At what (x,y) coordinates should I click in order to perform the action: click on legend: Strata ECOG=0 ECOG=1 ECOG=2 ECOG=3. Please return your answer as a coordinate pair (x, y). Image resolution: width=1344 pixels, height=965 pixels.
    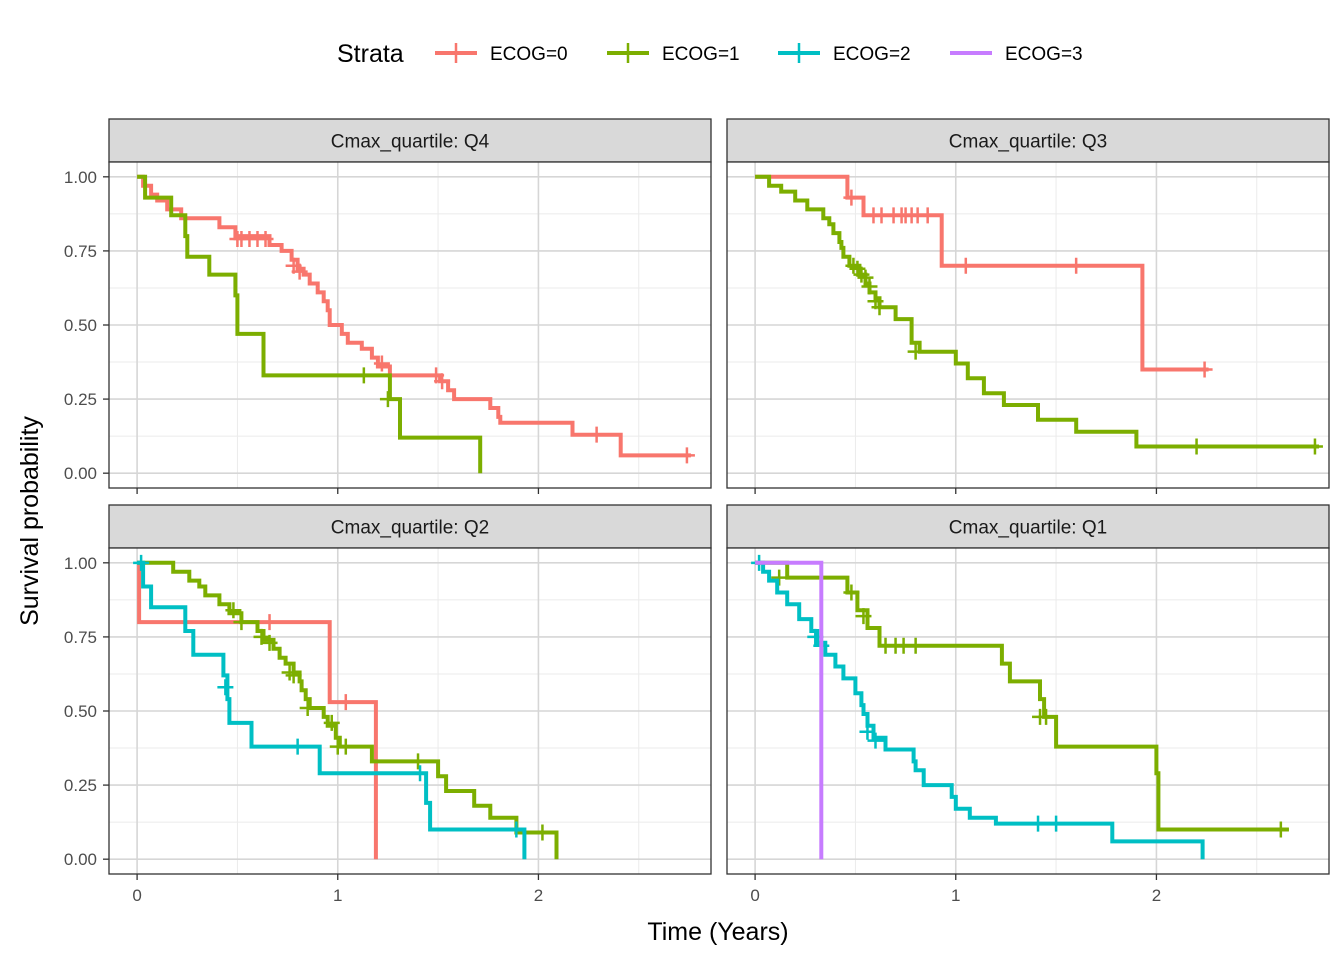
    Looking at the image, I should click on (710, 54).